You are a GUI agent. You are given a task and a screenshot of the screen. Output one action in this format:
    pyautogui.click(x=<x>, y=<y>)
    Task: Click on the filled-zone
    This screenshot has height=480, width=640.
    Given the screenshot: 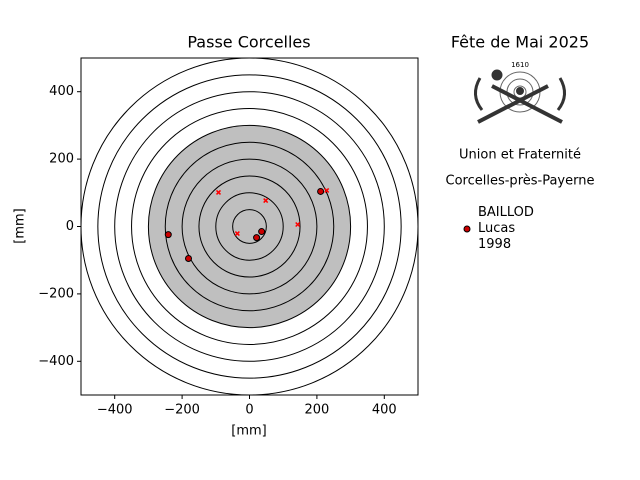 What is the action you would take?
    pyautogui.click(x=249, y=226)
    